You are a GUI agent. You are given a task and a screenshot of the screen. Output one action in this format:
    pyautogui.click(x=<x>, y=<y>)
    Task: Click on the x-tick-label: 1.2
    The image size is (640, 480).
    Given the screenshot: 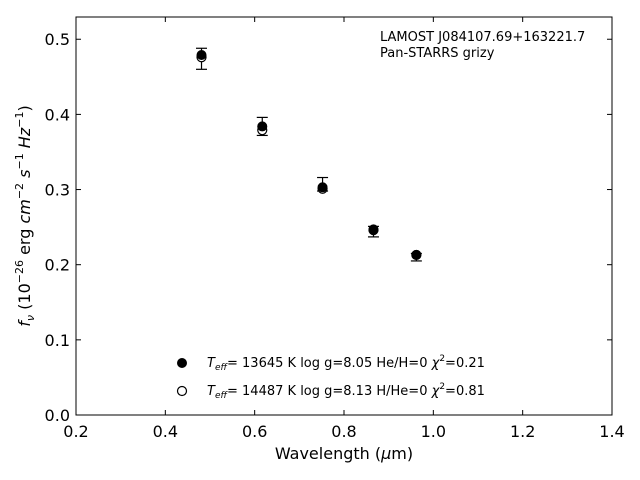 What is the action you would take?
    pyautogui.click(x=522, y=431)
    